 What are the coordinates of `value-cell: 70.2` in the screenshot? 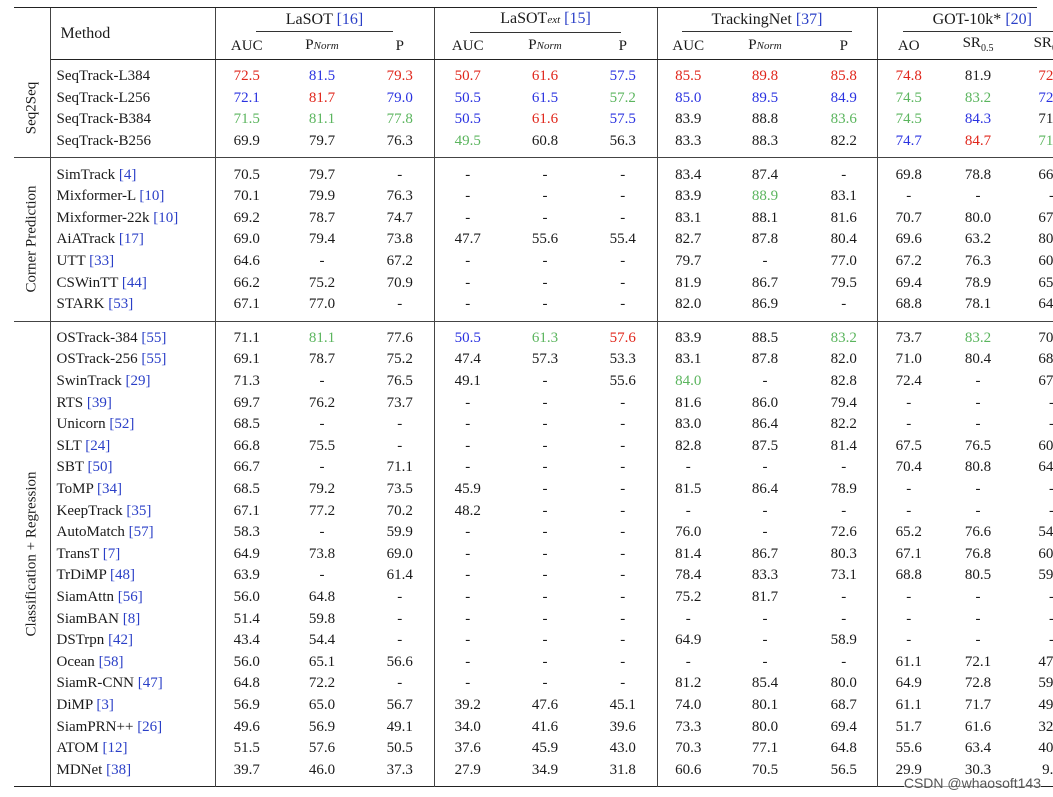 It's located at (400, 511).